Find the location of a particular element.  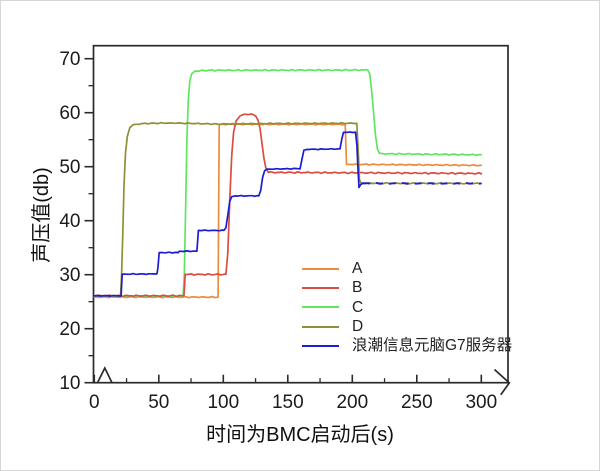

y-tick-label: 10 is located at coordinates (69, 383).